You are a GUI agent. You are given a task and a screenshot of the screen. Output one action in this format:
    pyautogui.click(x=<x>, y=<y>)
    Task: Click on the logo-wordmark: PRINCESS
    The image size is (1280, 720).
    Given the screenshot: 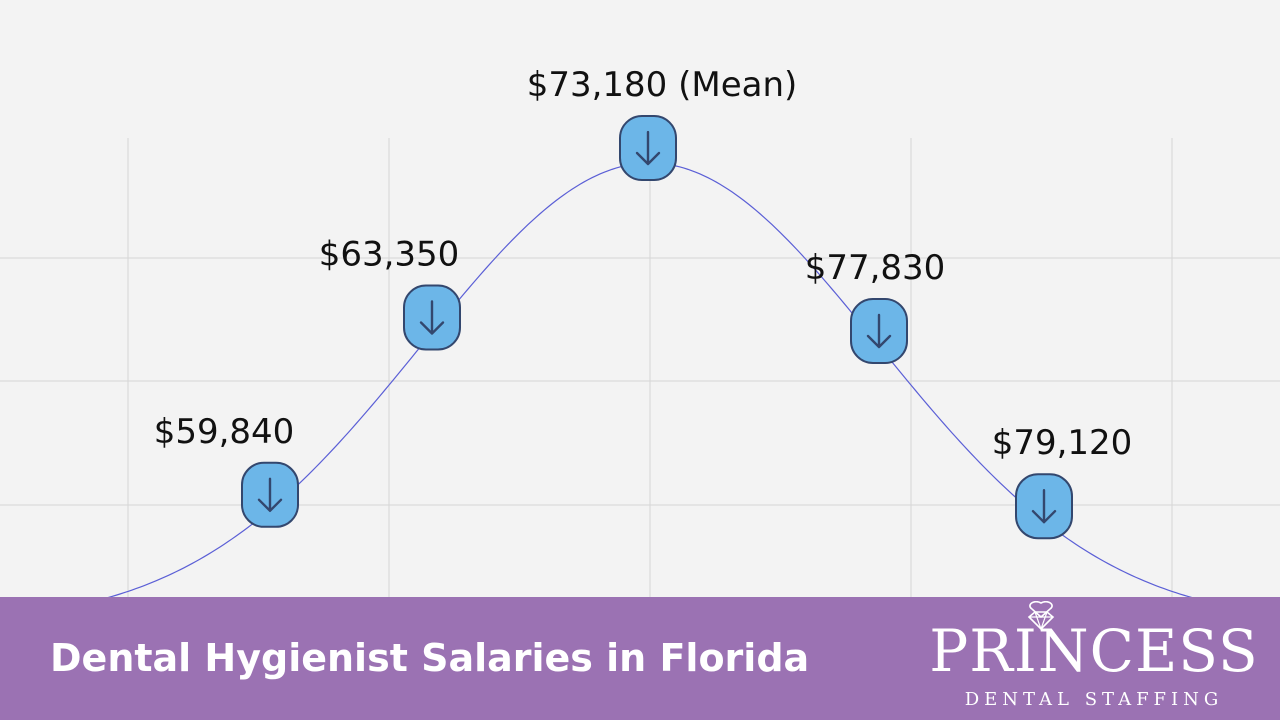 What is the action you would take?
    pyautogui.click(x=1094, y=651)
    